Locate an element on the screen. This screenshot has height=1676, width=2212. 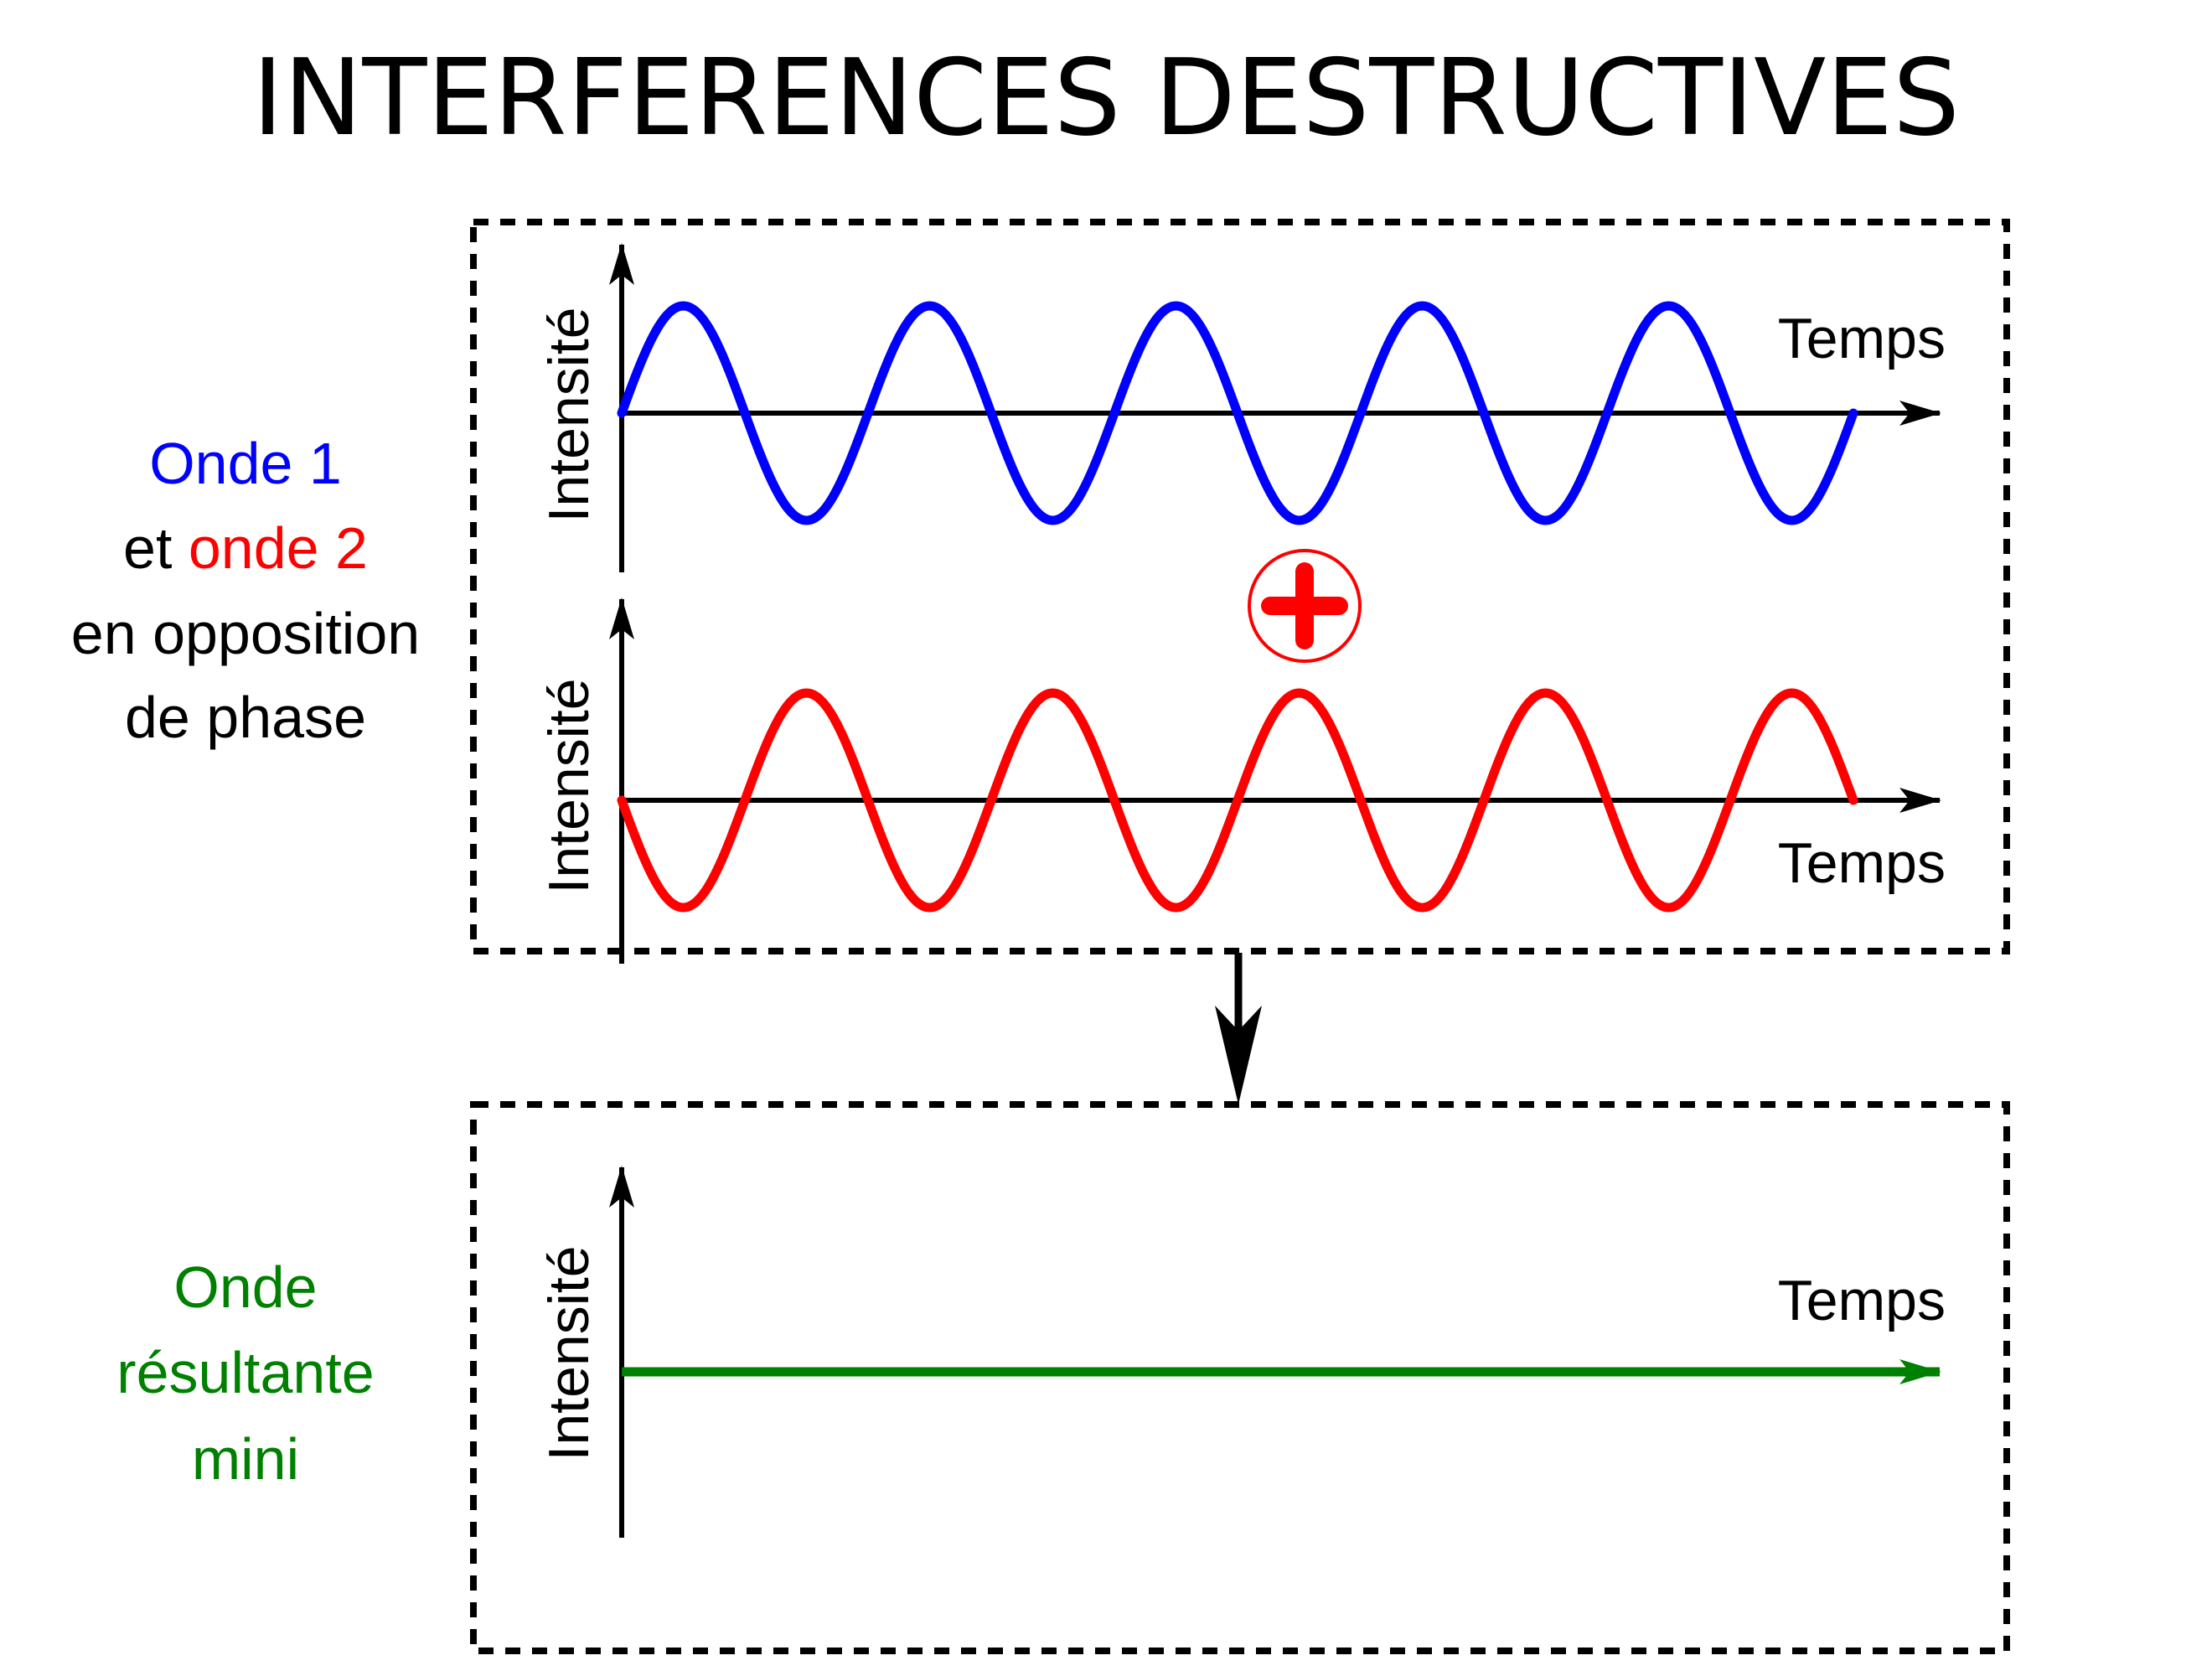
result-description: Onde résultante mini is located at coordinates (245, 1373).